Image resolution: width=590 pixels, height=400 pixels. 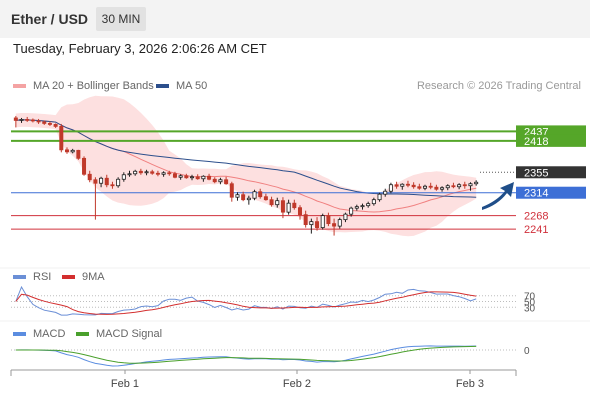 I want to click on level-label-2268: 2268, so click(x=536, y=217).